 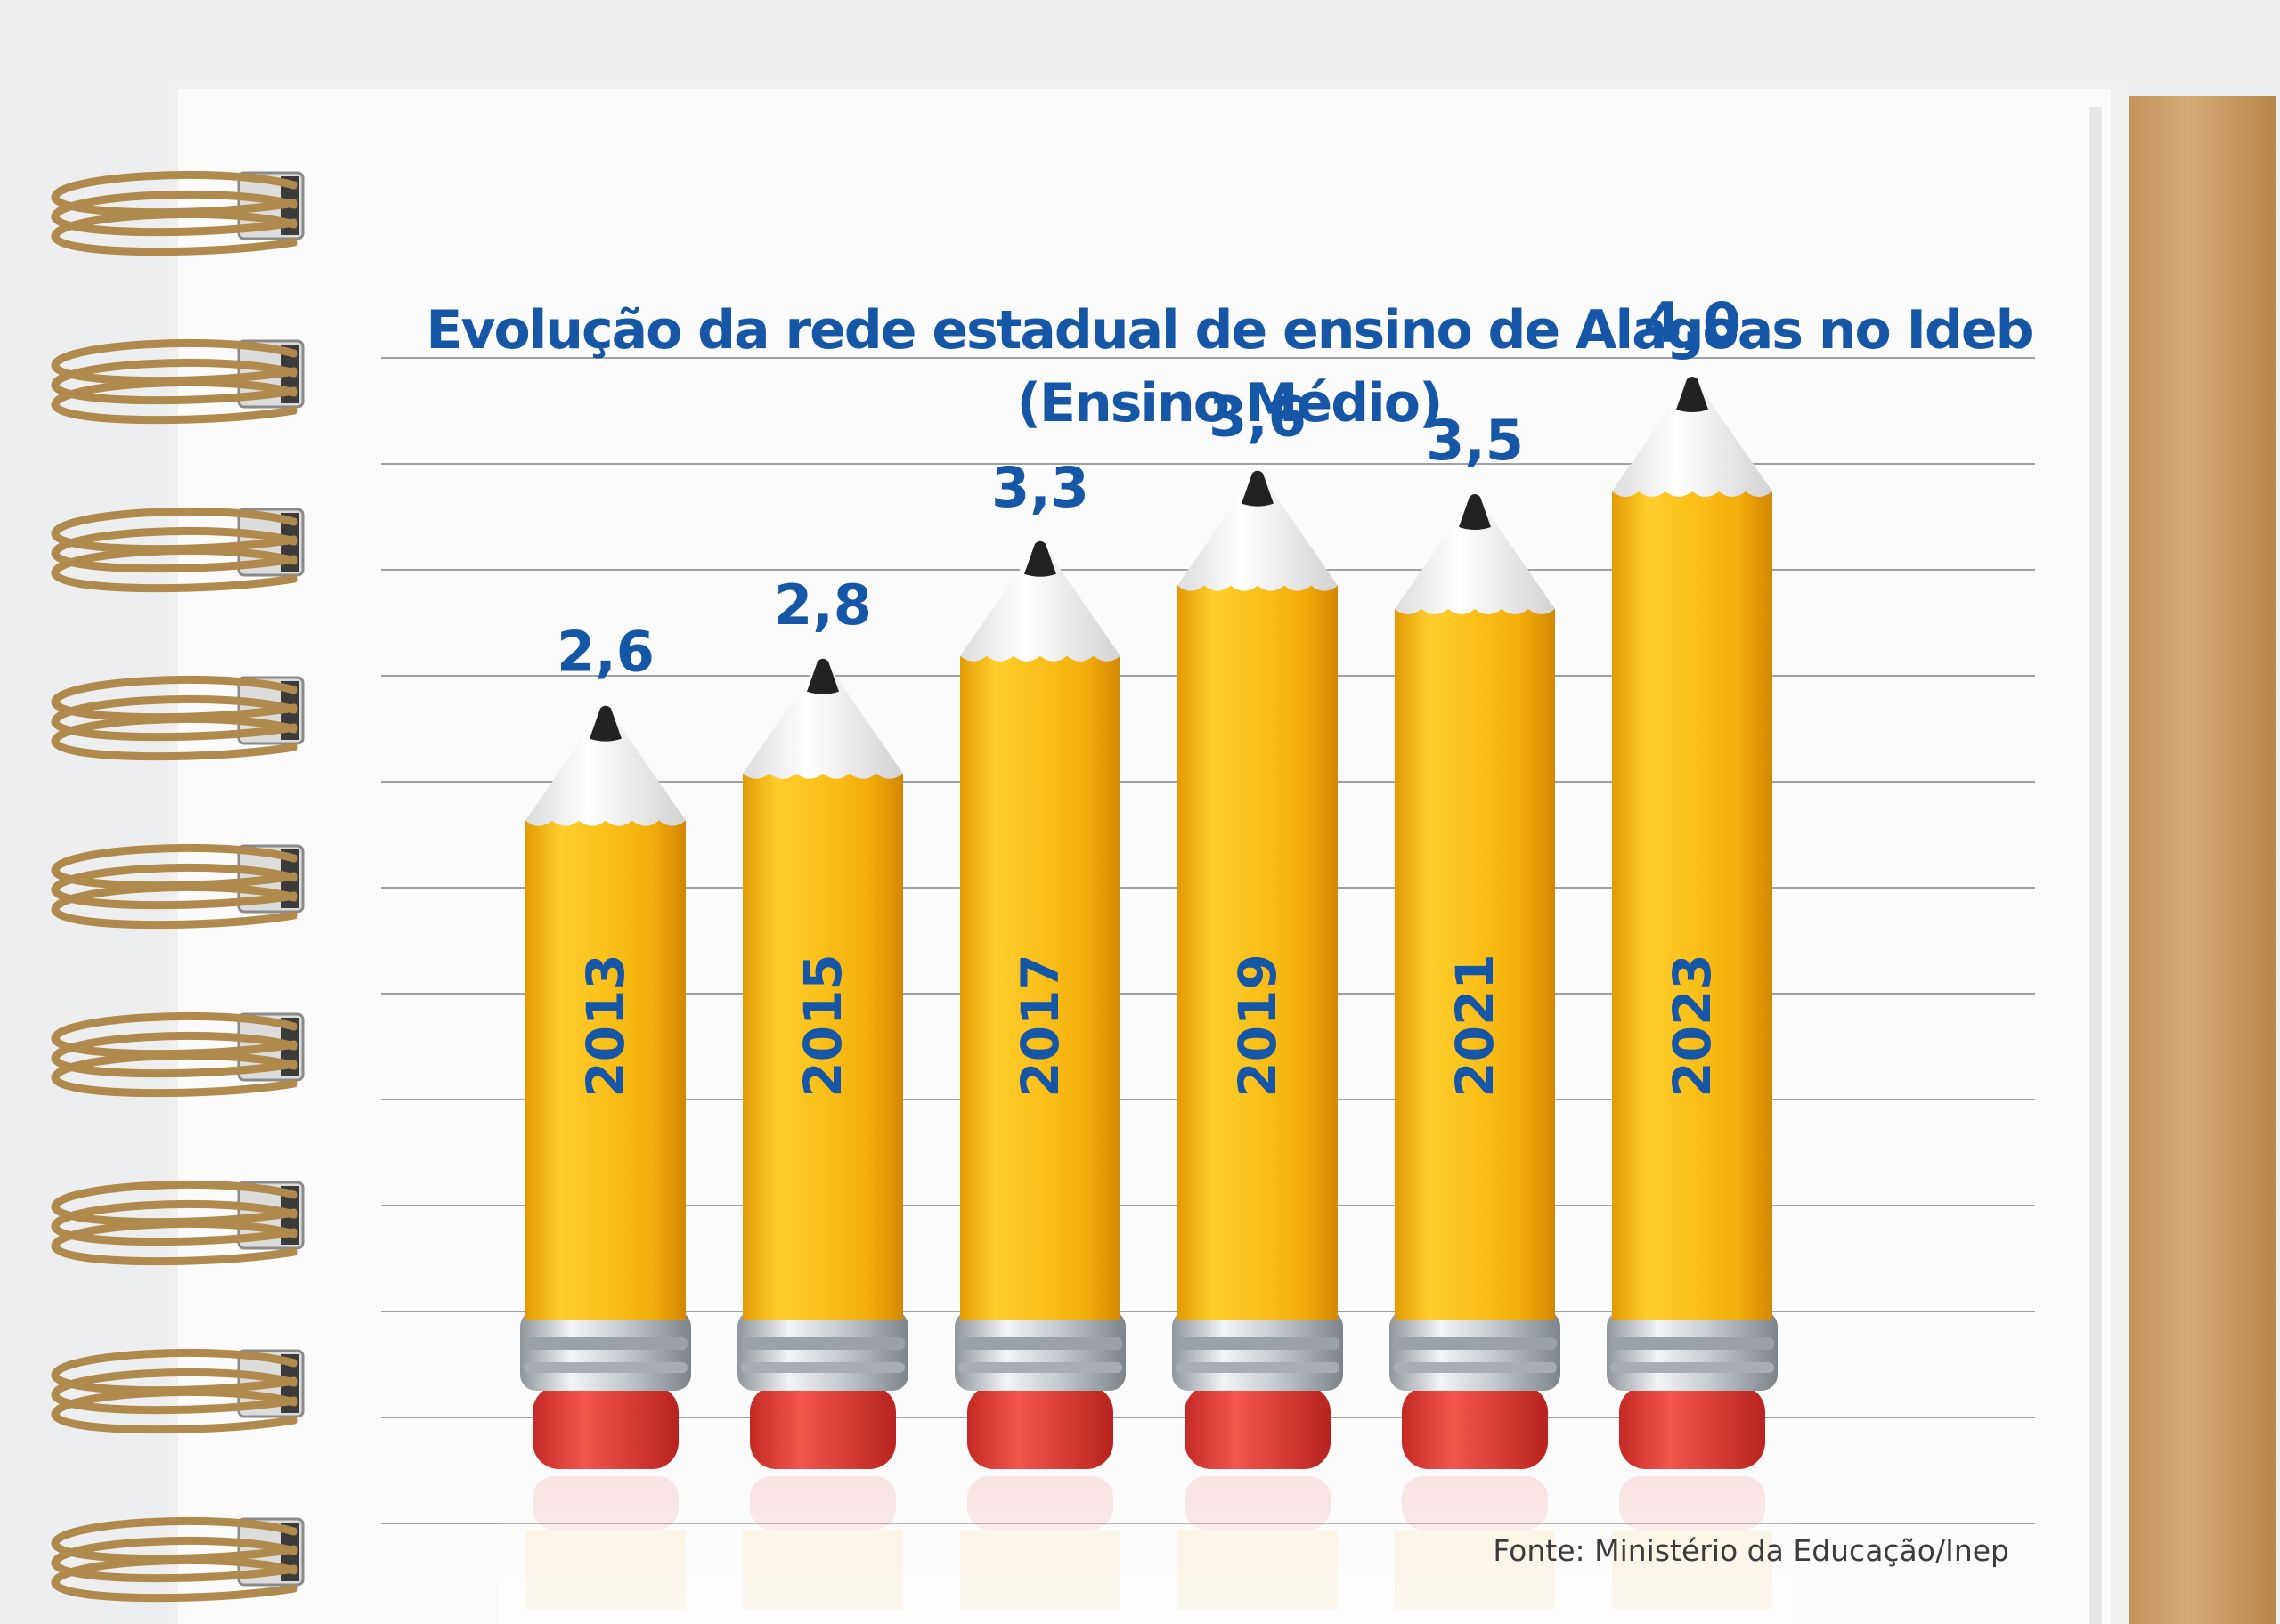 I want to click on value-label: 4,0, so click(x=1692, y=322).